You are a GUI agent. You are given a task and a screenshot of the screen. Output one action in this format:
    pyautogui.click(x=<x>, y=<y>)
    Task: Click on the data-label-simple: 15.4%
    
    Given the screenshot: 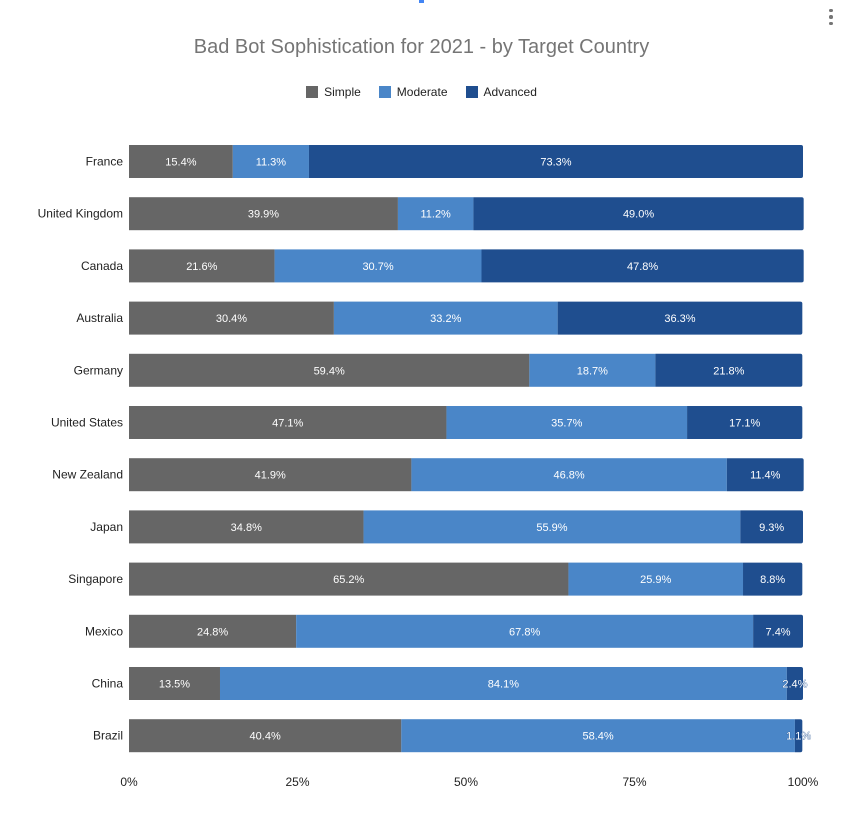 What is the action you would take?
    pyautogui.click(x=180, y=163)
    